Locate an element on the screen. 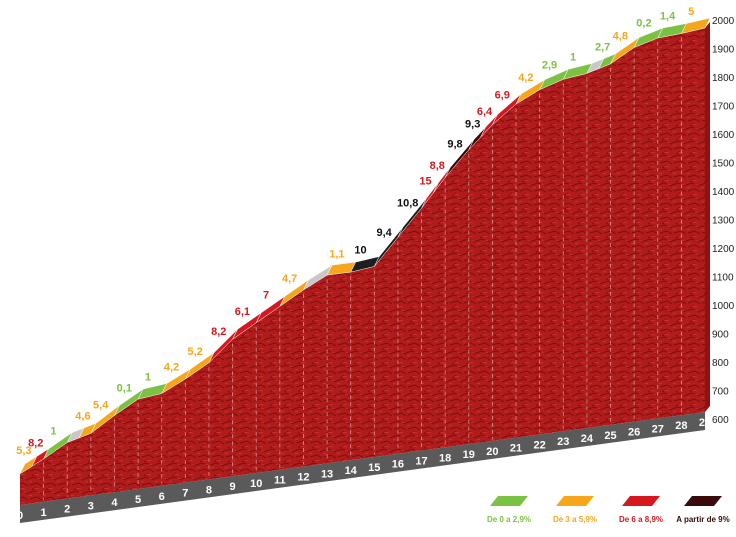 This screenshot has width=736, height=537. y-tick-label: 2000 is located at coordinates (723, 21).